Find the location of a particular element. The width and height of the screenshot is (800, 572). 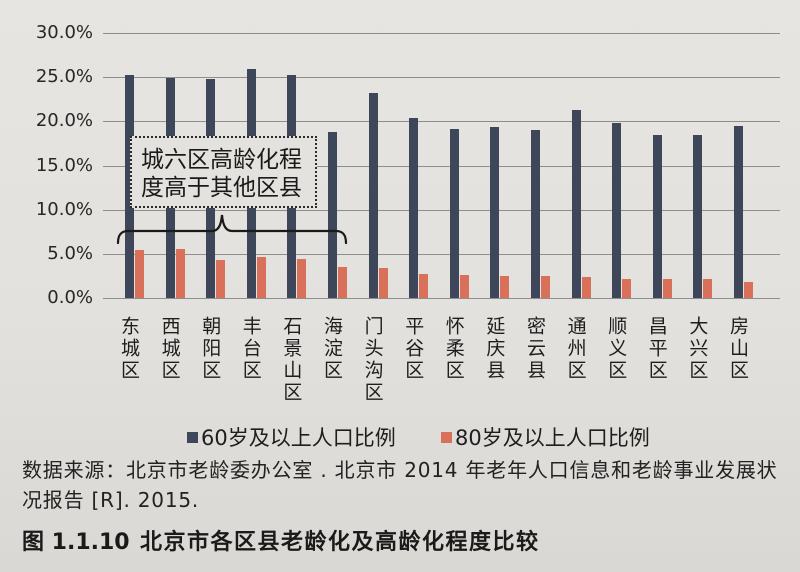

source-note-line-2: 况报告 [R]. 2015. is located at coordinates (111, 500).